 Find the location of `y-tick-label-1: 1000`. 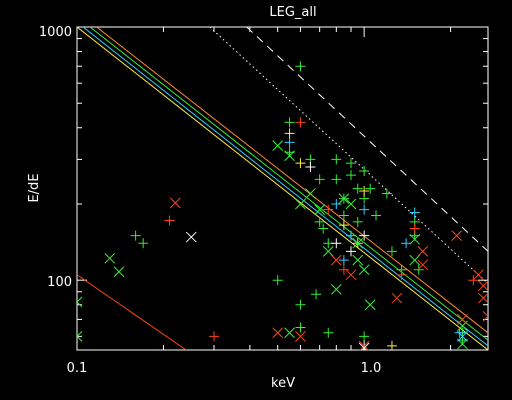

y-tick-label-1: 1000 is located at coordinates (55, 32).